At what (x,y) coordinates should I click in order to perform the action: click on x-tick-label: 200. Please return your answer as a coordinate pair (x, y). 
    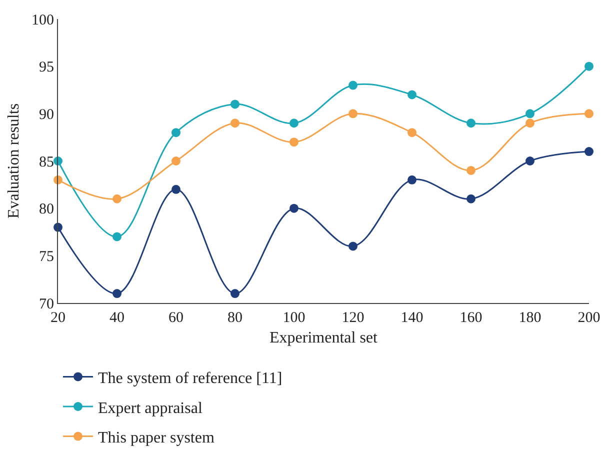
    Looking at the image, I should click on (589, 318).